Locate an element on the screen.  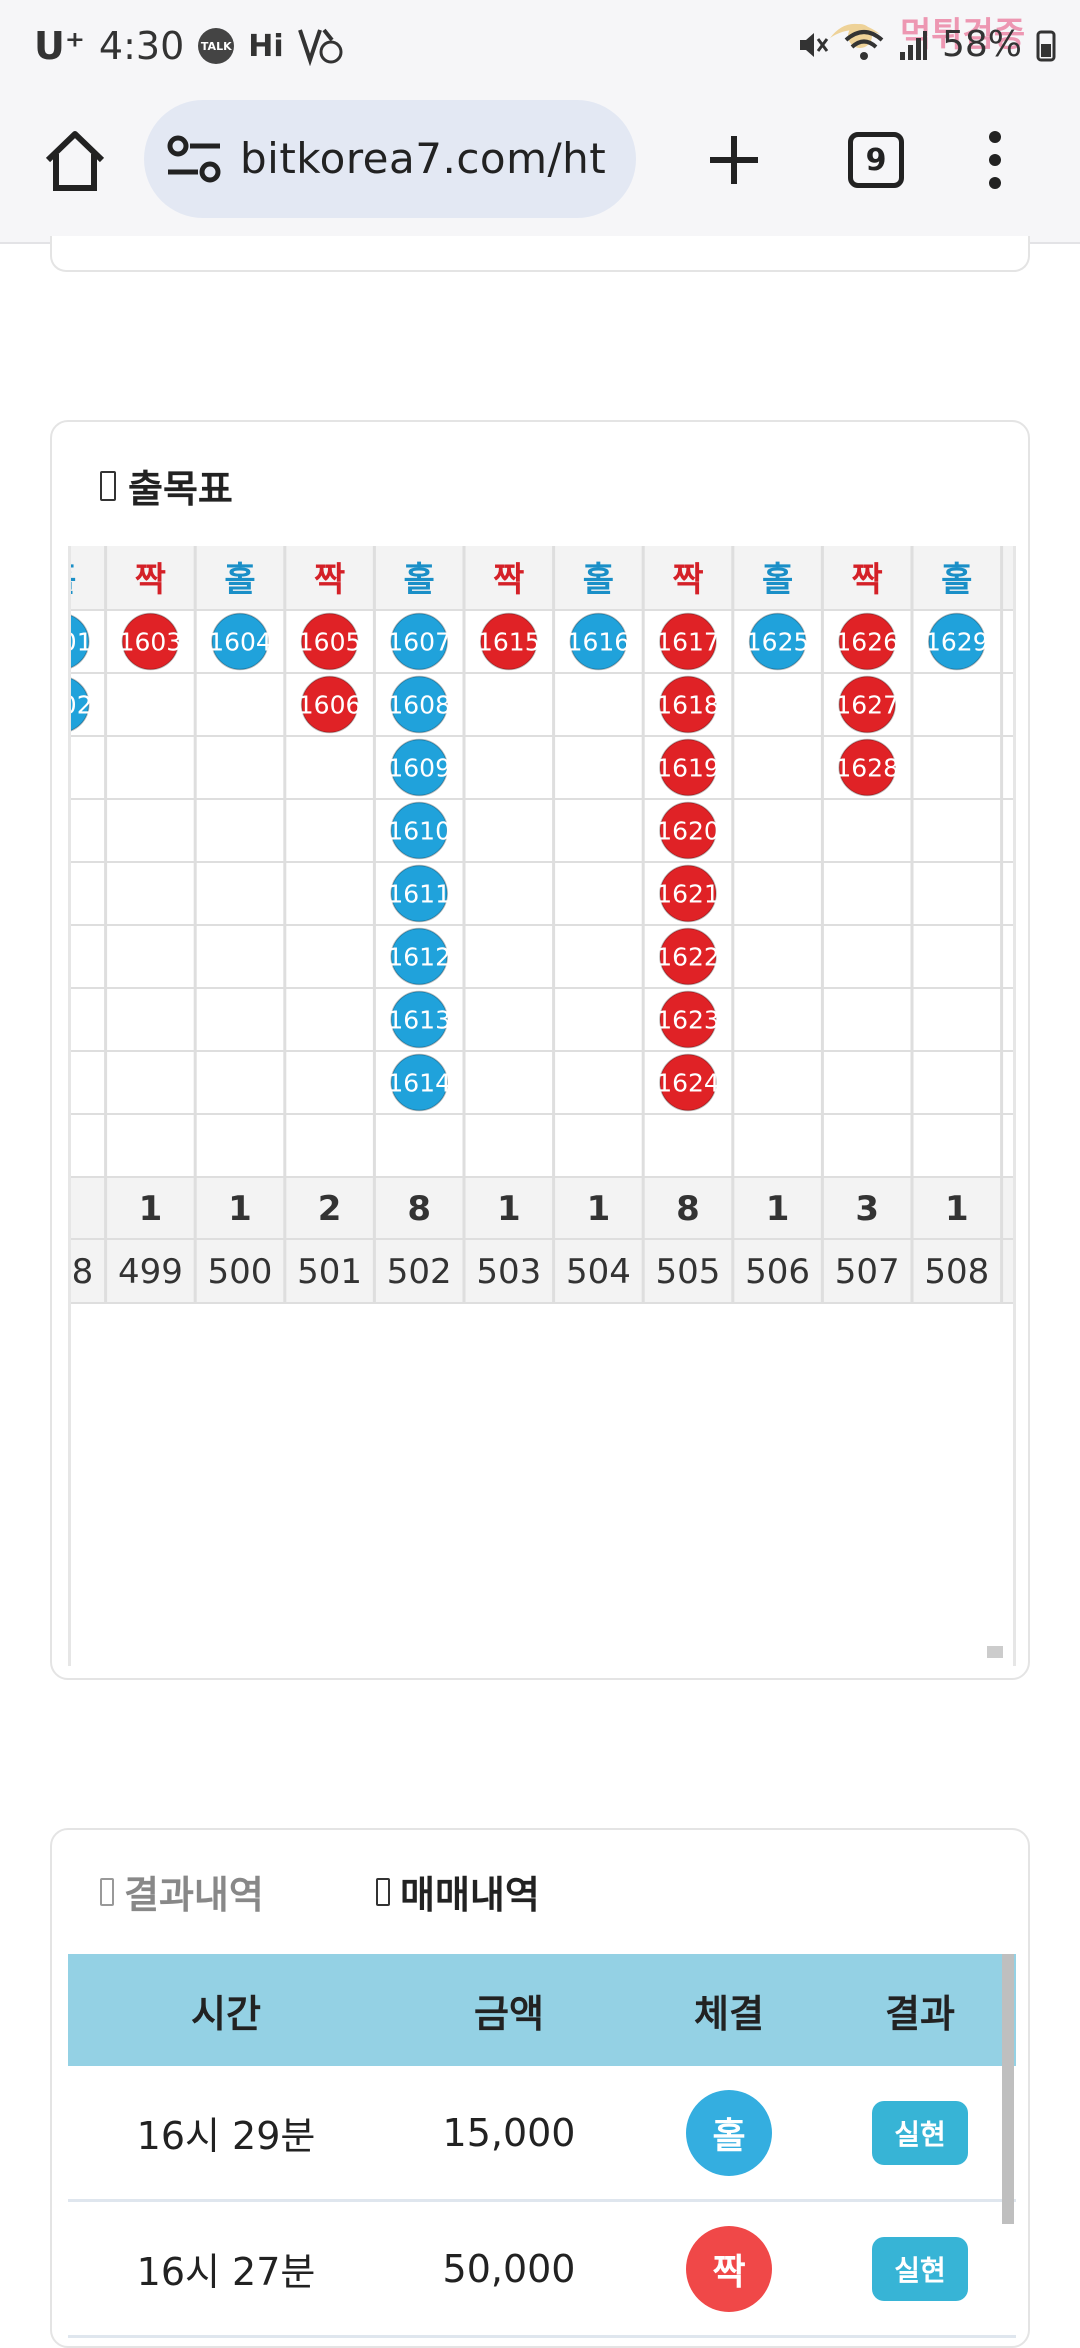
clock: 4:30 is located at coordinates (141, 46).